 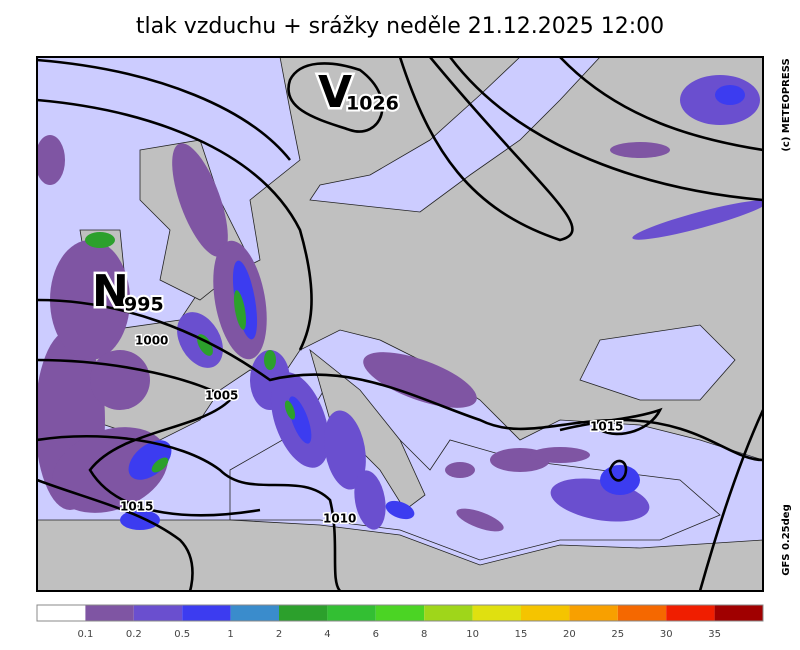 What do you see at coordinates (85, 634) in the screenshot?
I see `colorbar-tick-label: 0.1` at bounding box center [85, 634].